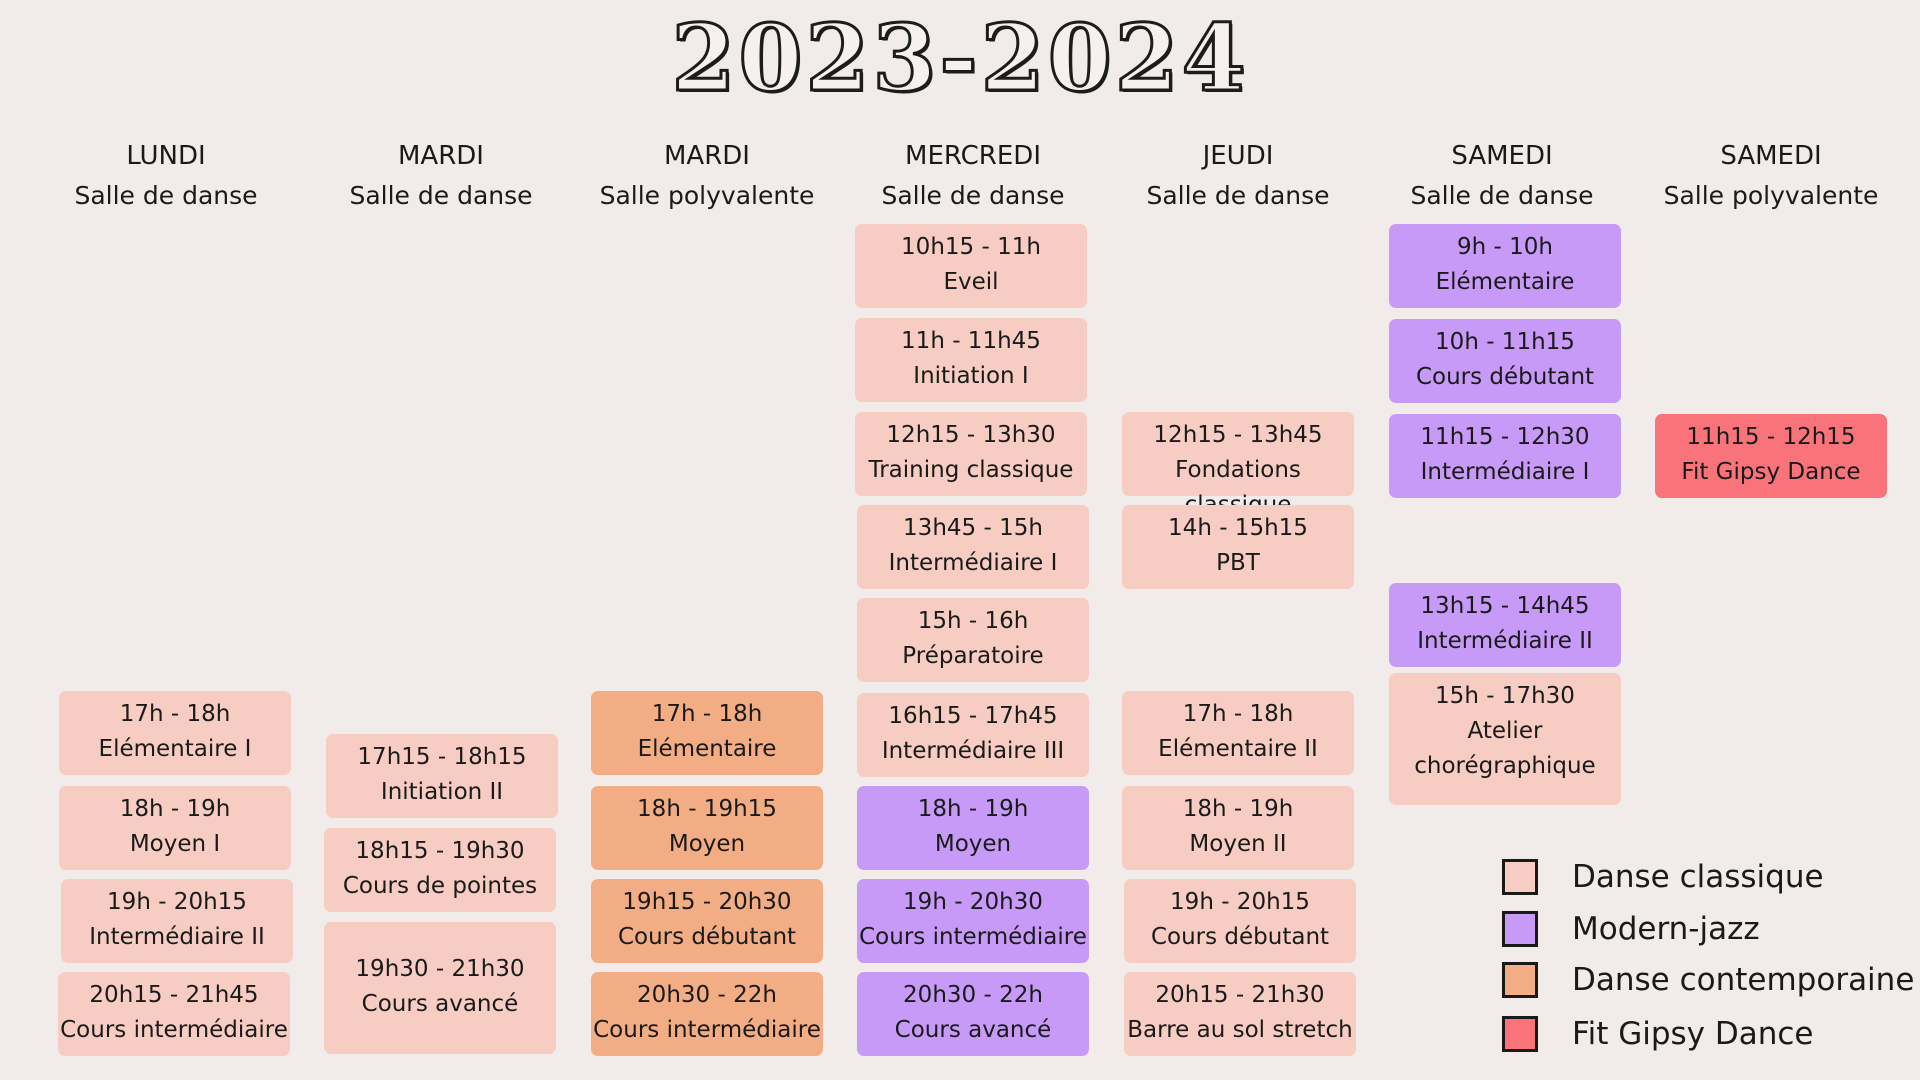 The image size is (1920, 1080). Describe the element at coordinates (441, 176) in the screenshot. I see `column-header-mardi-danse: MARDI Salle de danse` at that location.